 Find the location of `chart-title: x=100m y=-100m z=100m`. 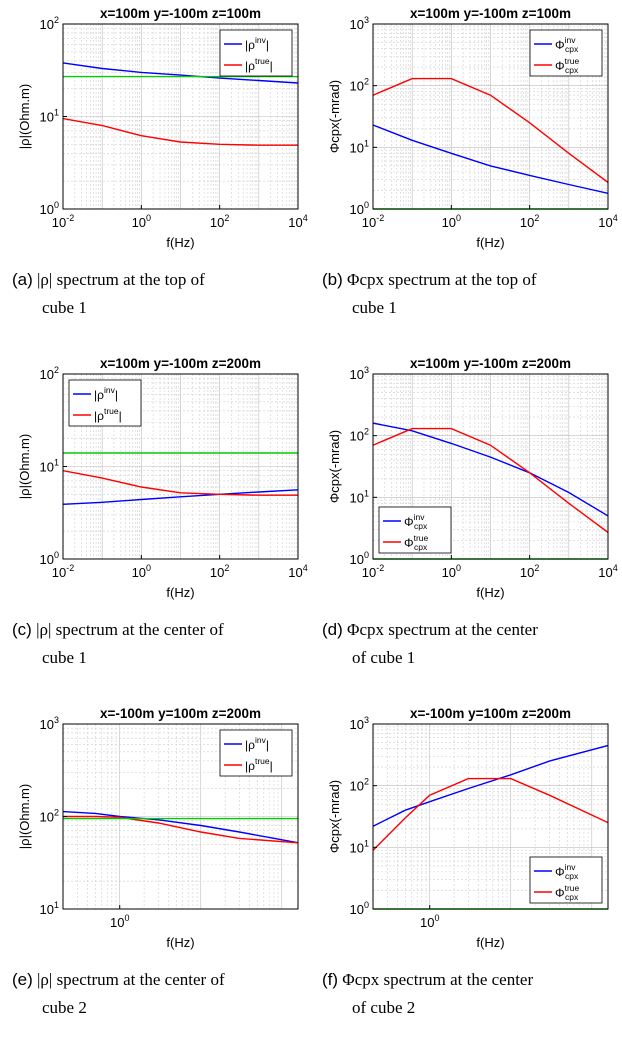

chart-title: x=100m y=-100m z=100m is located at coordinates (490, 13).